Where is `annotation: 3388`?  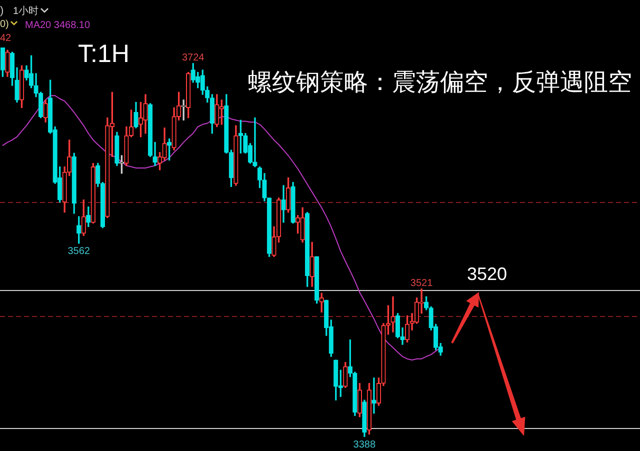
annotation: 3388 is located at coordinates (364, 444).